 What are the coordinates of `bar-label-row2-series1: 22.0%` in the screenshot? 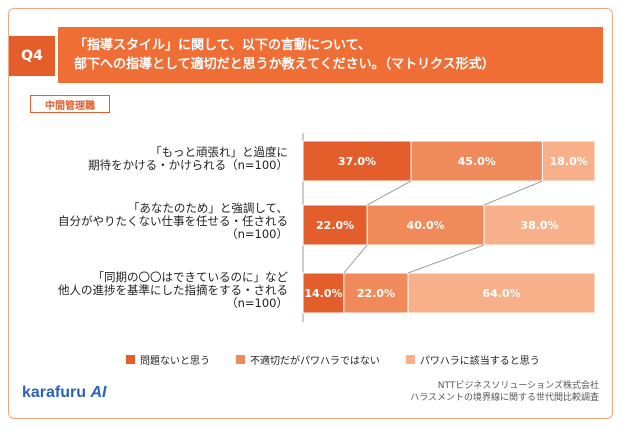 It's located at (335, 225).